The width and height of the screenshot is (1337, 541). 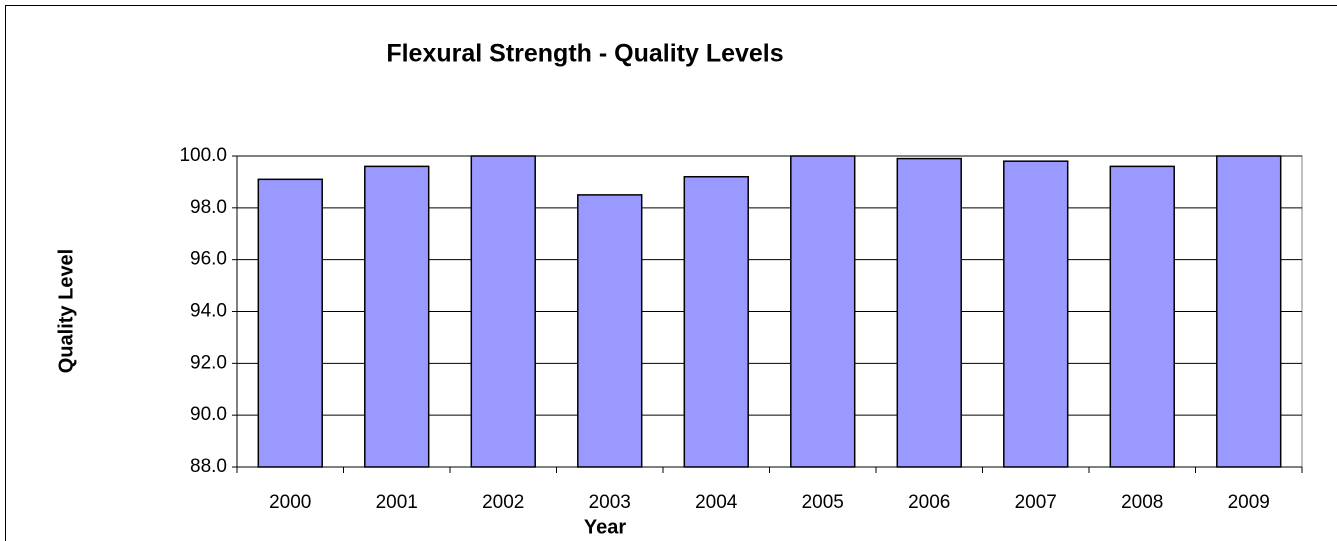 What do you see at coordinates (605, 527) in the screenshot?
I see `x-axis-title: Year` at bounding box center [605, 527].